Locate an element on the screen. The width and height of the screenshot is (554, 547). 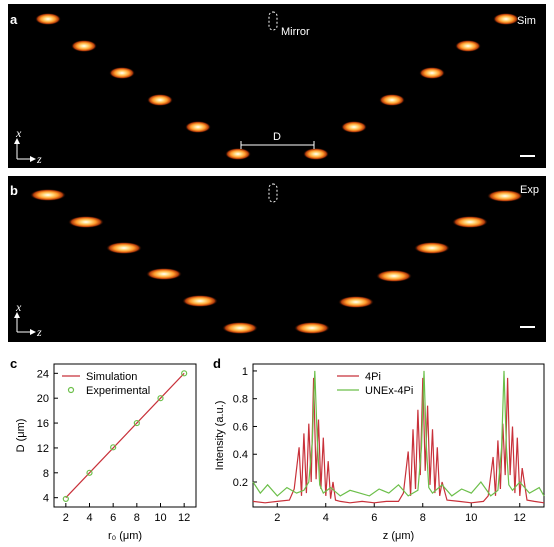
y-tick-label: 12 is located at coordinates (43, 449).